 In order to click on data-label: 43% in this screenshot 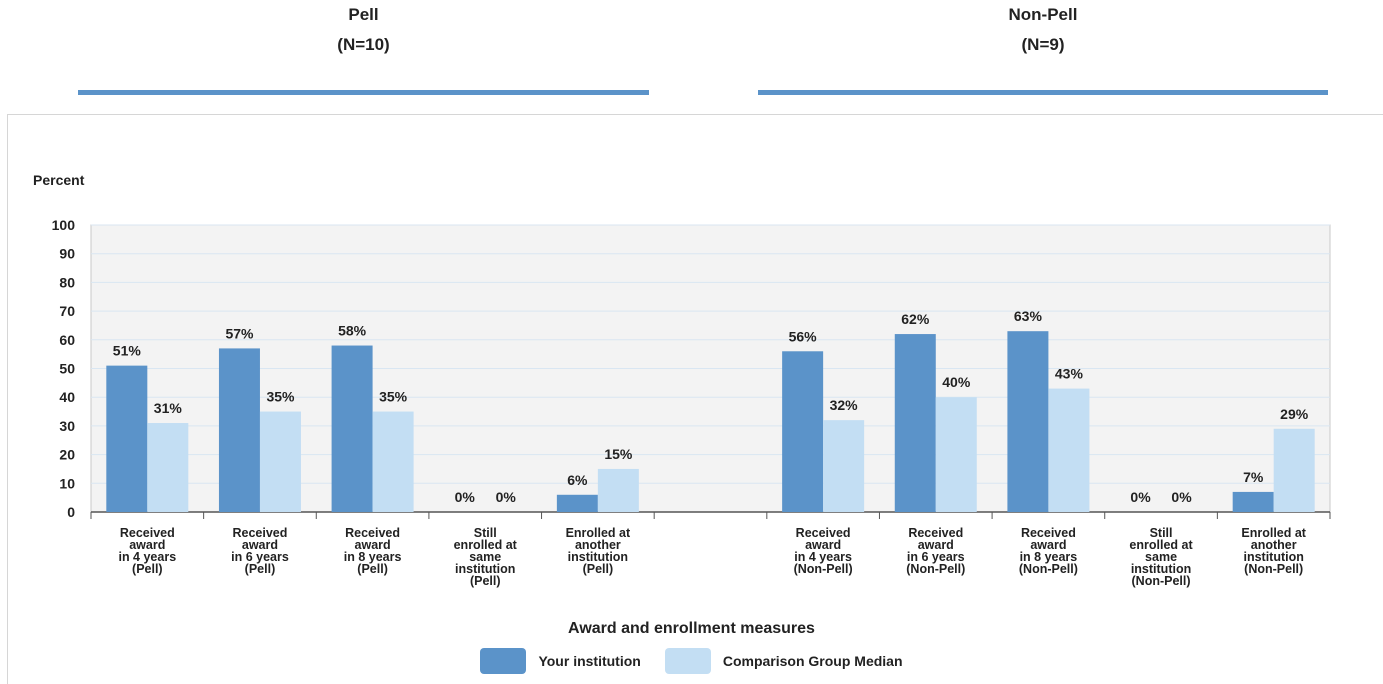, I will do `click(1069, 374)`.